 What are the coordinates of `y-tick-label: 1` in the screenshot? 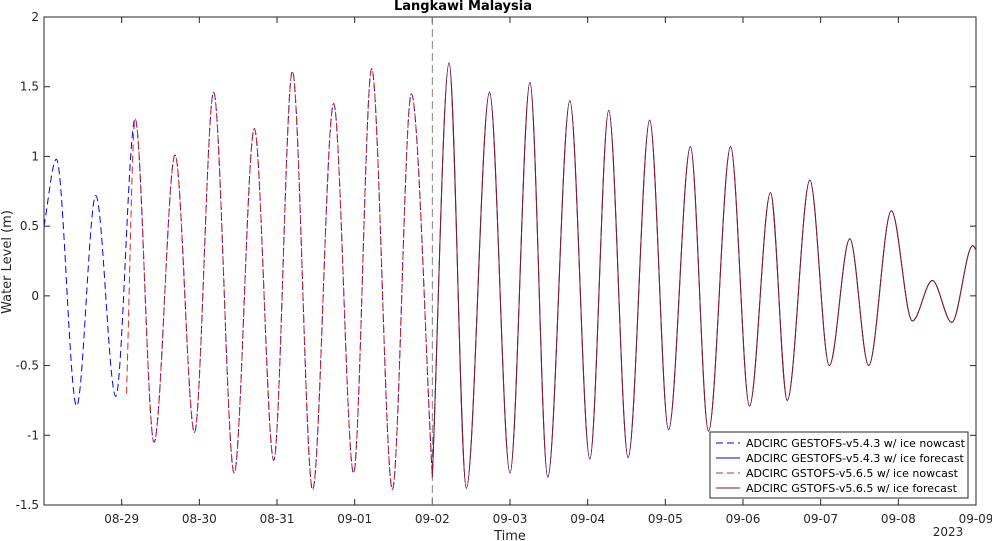 It's located at (35, 156).